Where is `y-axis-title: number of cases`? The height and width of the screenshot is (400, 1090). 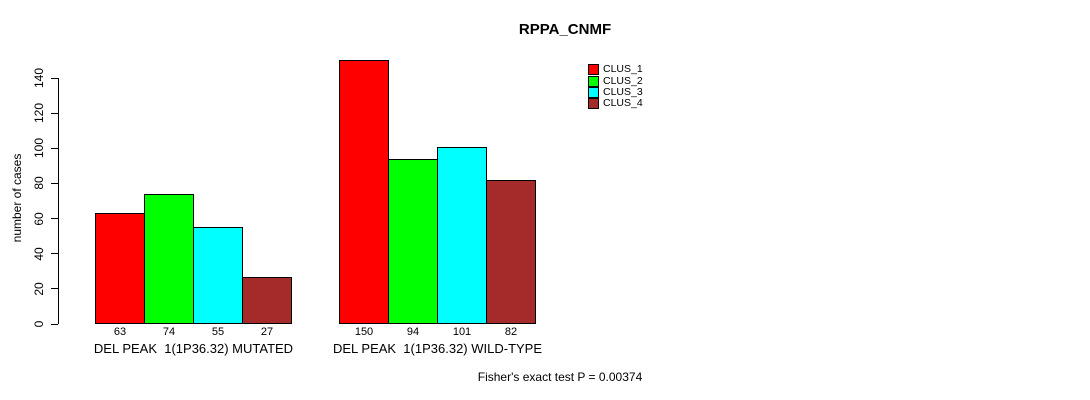 y-axis-title: number of cases is located at coordinates (17, 198).